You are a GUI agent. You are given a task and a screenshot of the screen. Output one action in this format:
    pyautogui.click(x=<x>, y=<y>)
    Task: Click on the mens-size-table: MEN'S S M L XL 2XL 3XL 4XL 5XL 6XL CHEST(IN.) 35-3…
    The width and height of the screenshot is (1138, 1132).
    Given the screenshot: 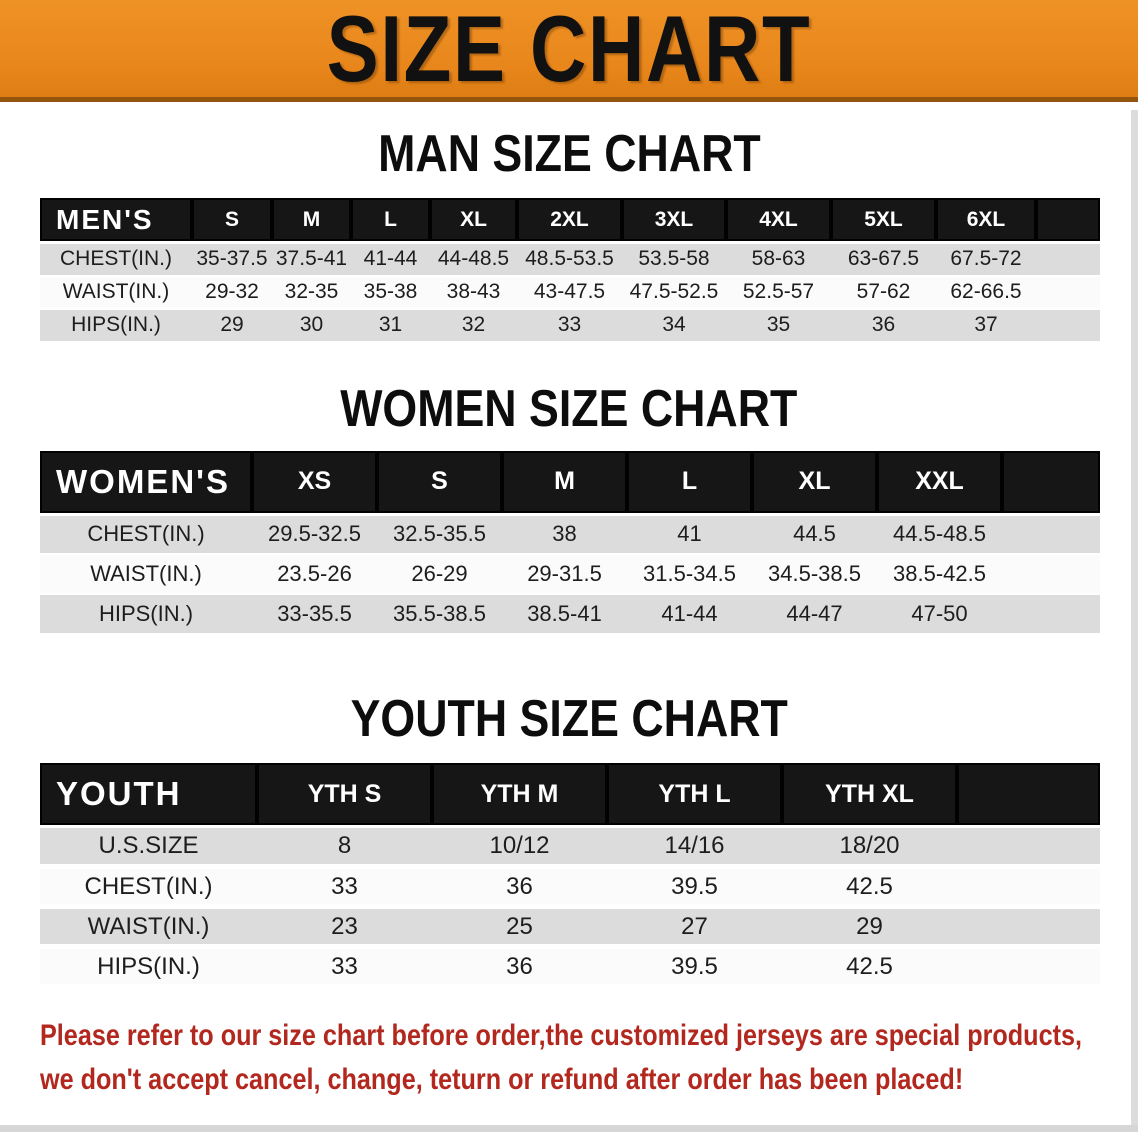 What is the action you would take?
    pyautogui.click(x=570, y=270)
    